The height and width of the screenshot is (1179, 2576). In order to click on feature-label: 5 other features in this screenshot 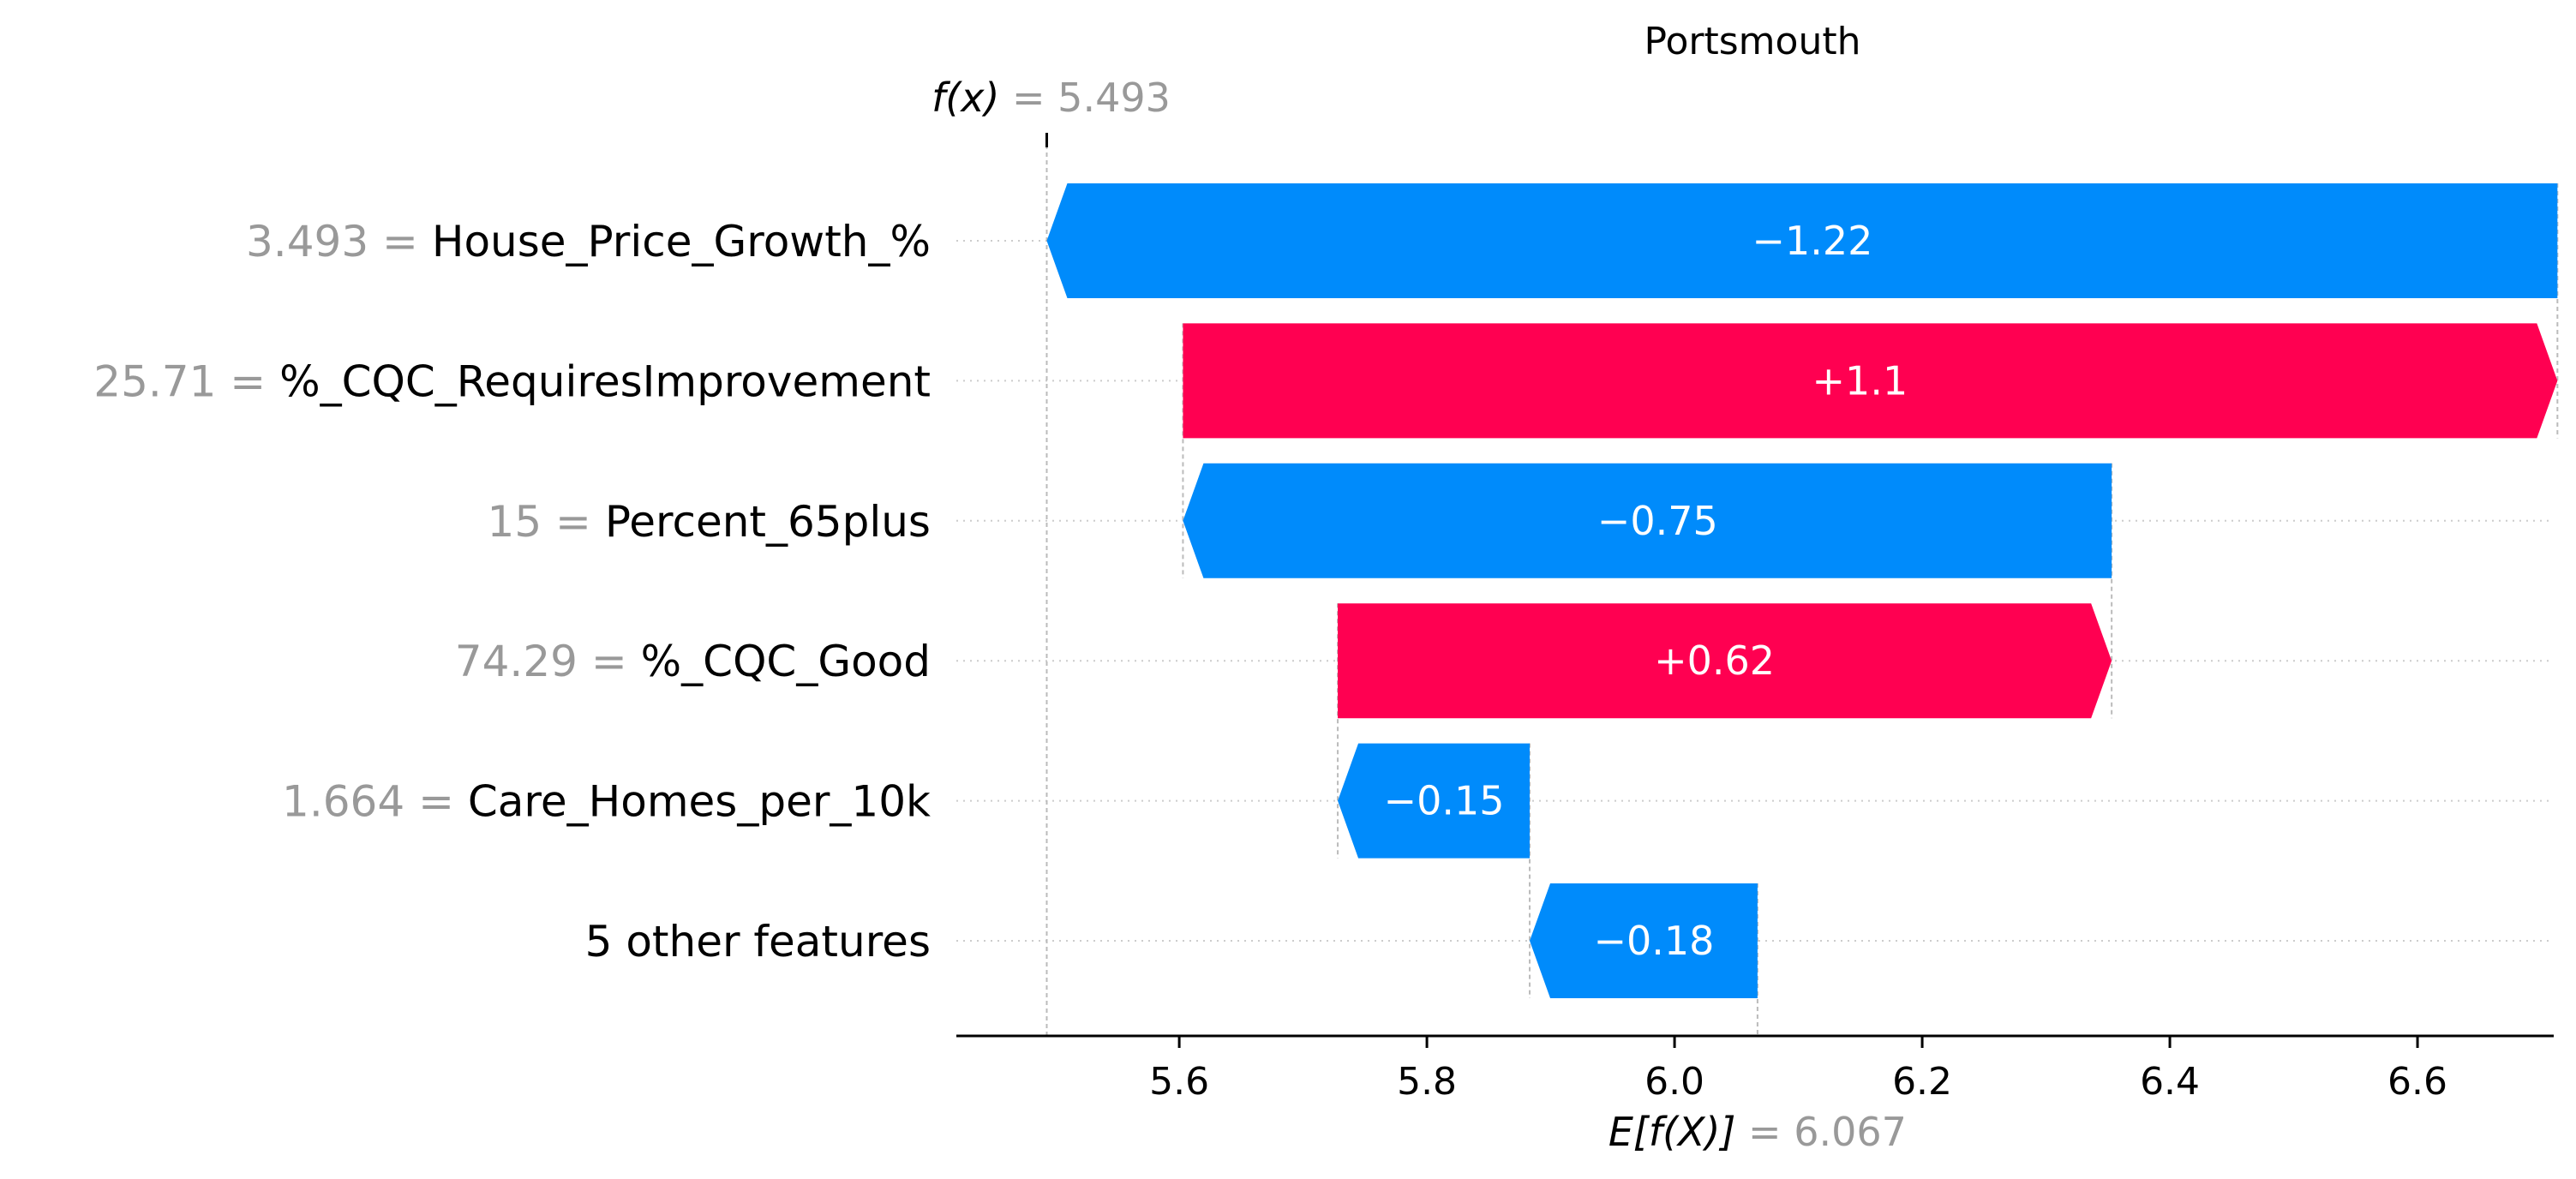, I will do `click(758, 942)`.